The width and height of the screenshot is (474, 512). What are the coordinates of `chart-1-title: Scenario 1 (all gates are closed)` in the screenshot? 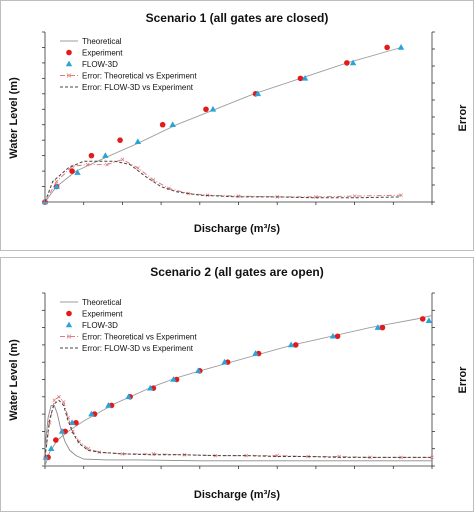 It's located at (237, 18).